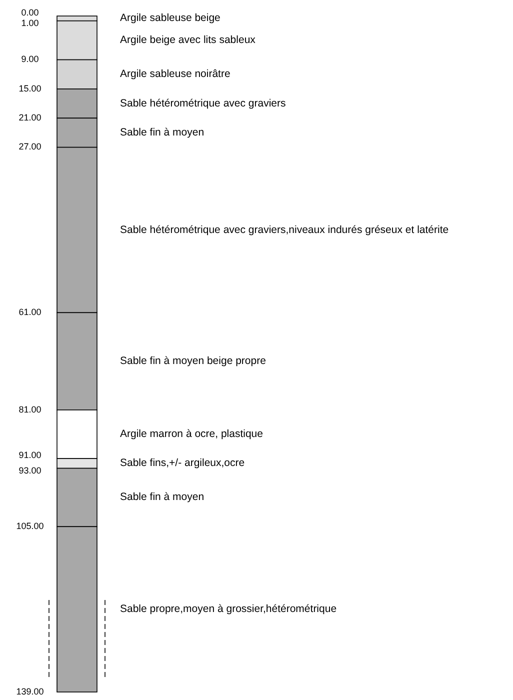 This screenshot has height=700, width=513. What do you see at coordinates (192, 434) in the screenshot?
I see `text: Argile marron à ocre, plastique` at bounding box center [192, 434].